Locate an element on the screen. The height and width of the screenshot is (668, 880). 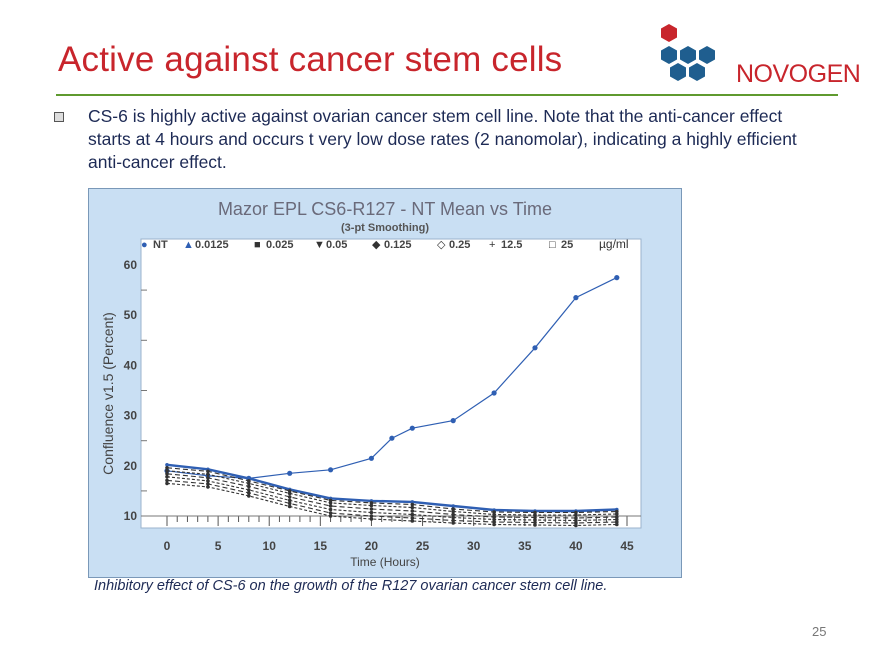
novogen-logo-mark is located at coordinates (688, 52).